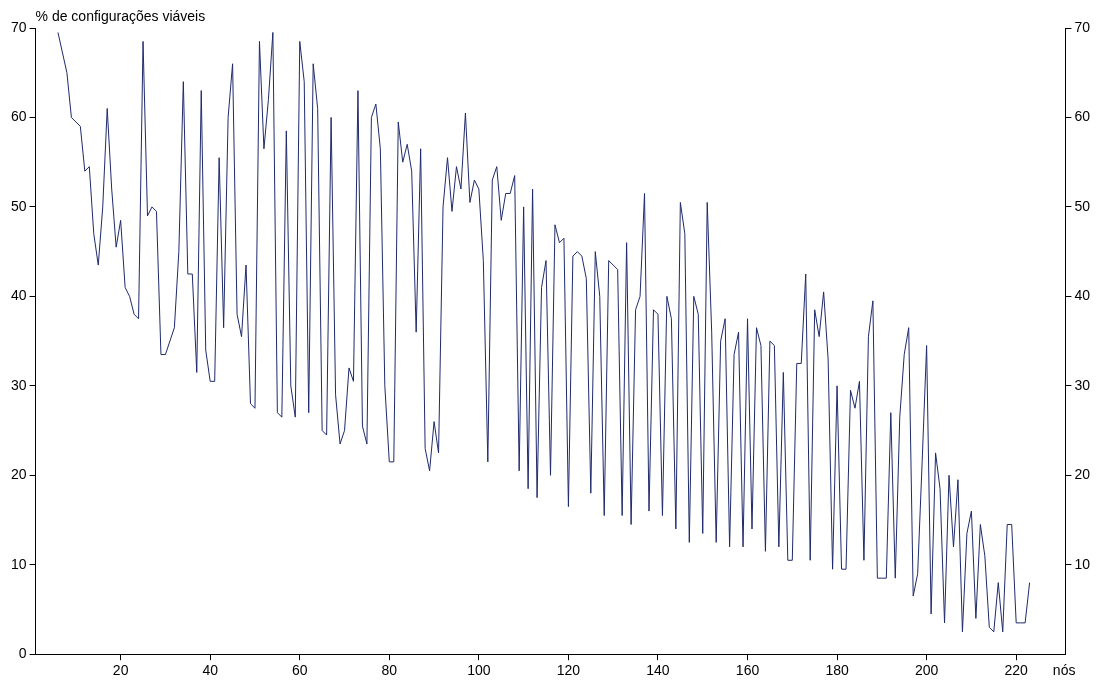 The height and width of the screenshot is (691, 1101). Describe the element at coordinates (299, 670) in the screenshot. I see `x-tick-label: 60` at that location.